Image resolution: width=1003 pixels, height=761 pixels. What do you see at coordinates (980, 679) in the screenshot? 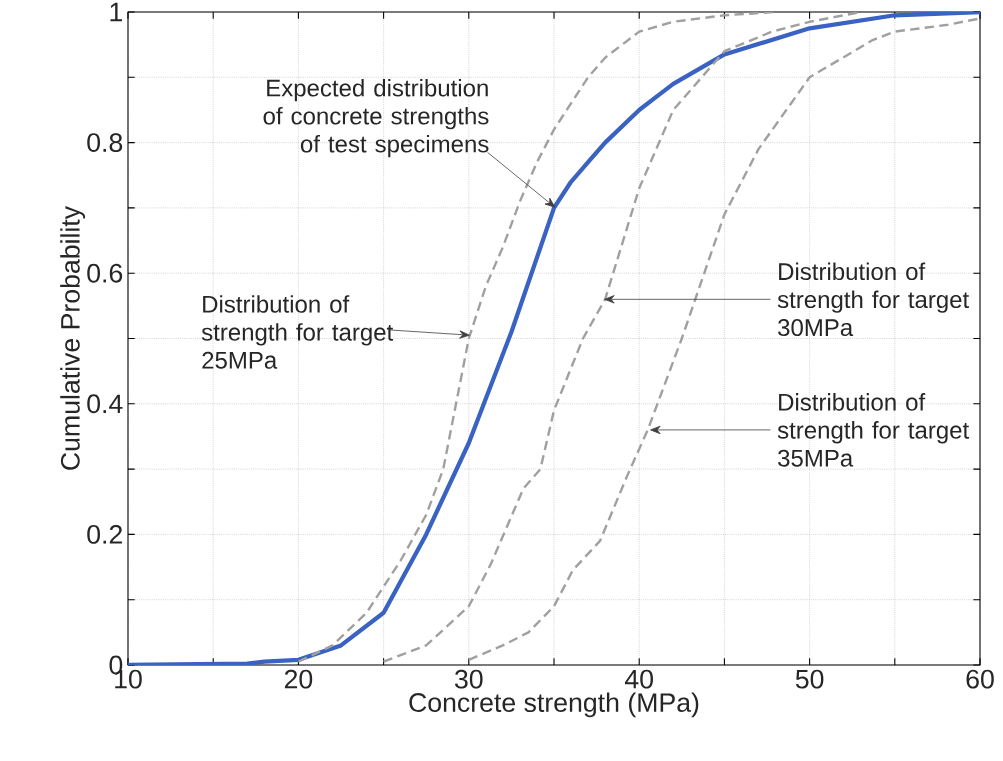
I see `x-tick-label: 60` at bounding box center [980, 679].